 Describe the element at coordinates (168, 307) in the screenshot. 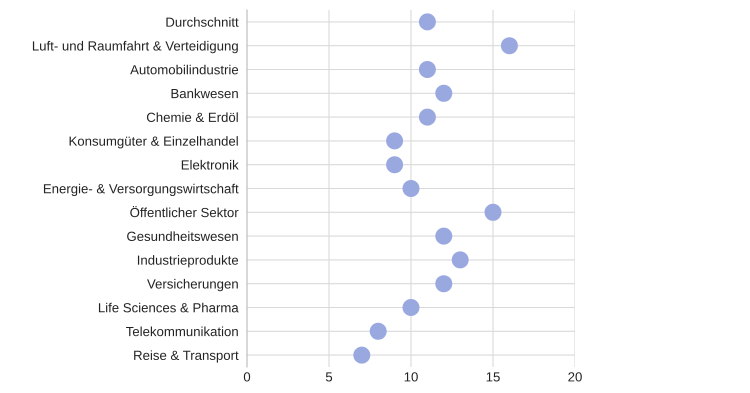

I see `y-tick-label: Life Sciences & Pharma` at that location.